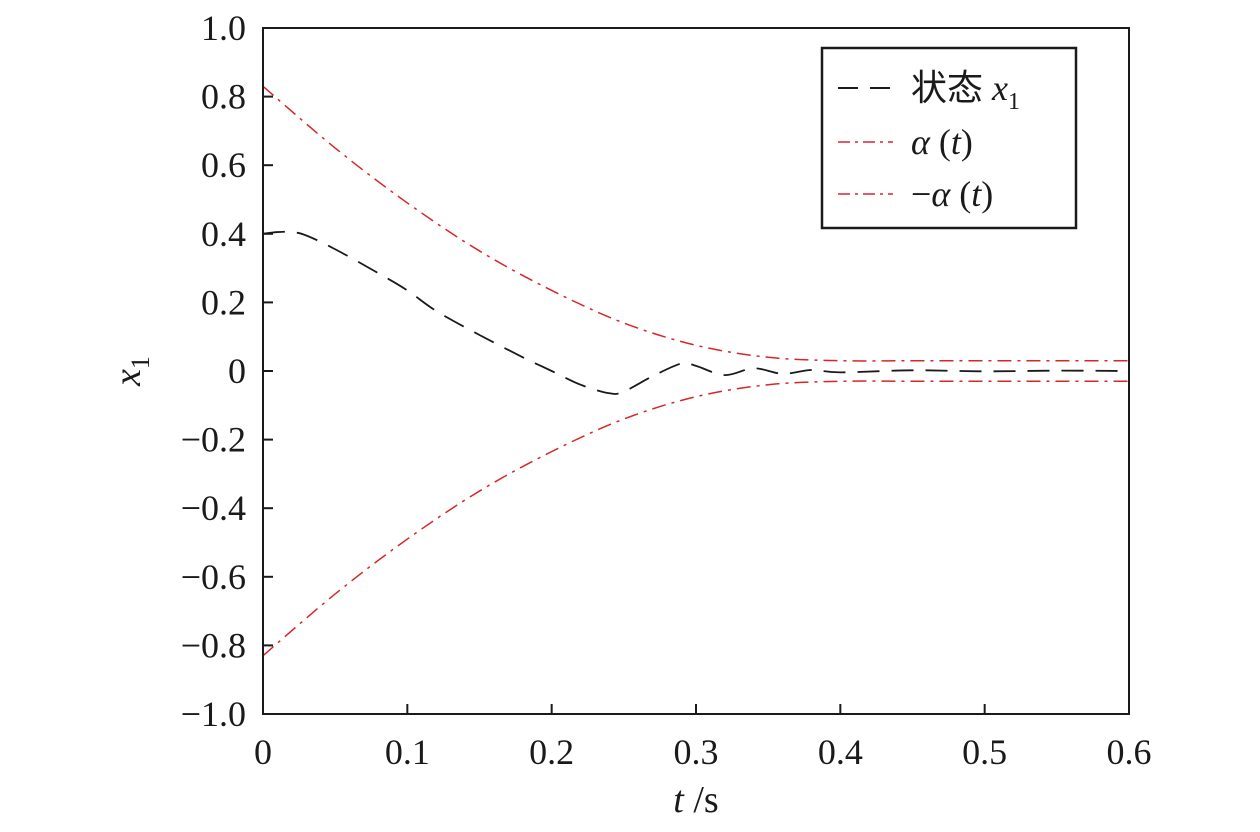 The width and height of the screenshot is (1260, 832). Describe the element at coordinates (960, 194) in the screenshot. I see `legend-neg-alpha-open: (` at that location.